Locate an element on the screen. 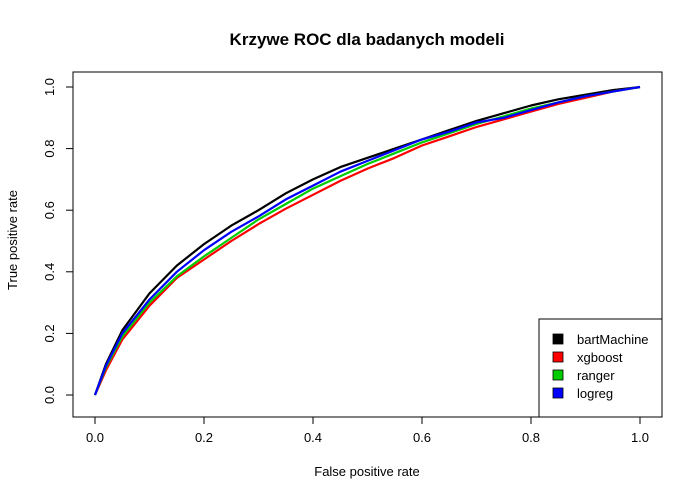 The image size is (700, 500). legend-label: logreg is located at coordinates (595, 393).